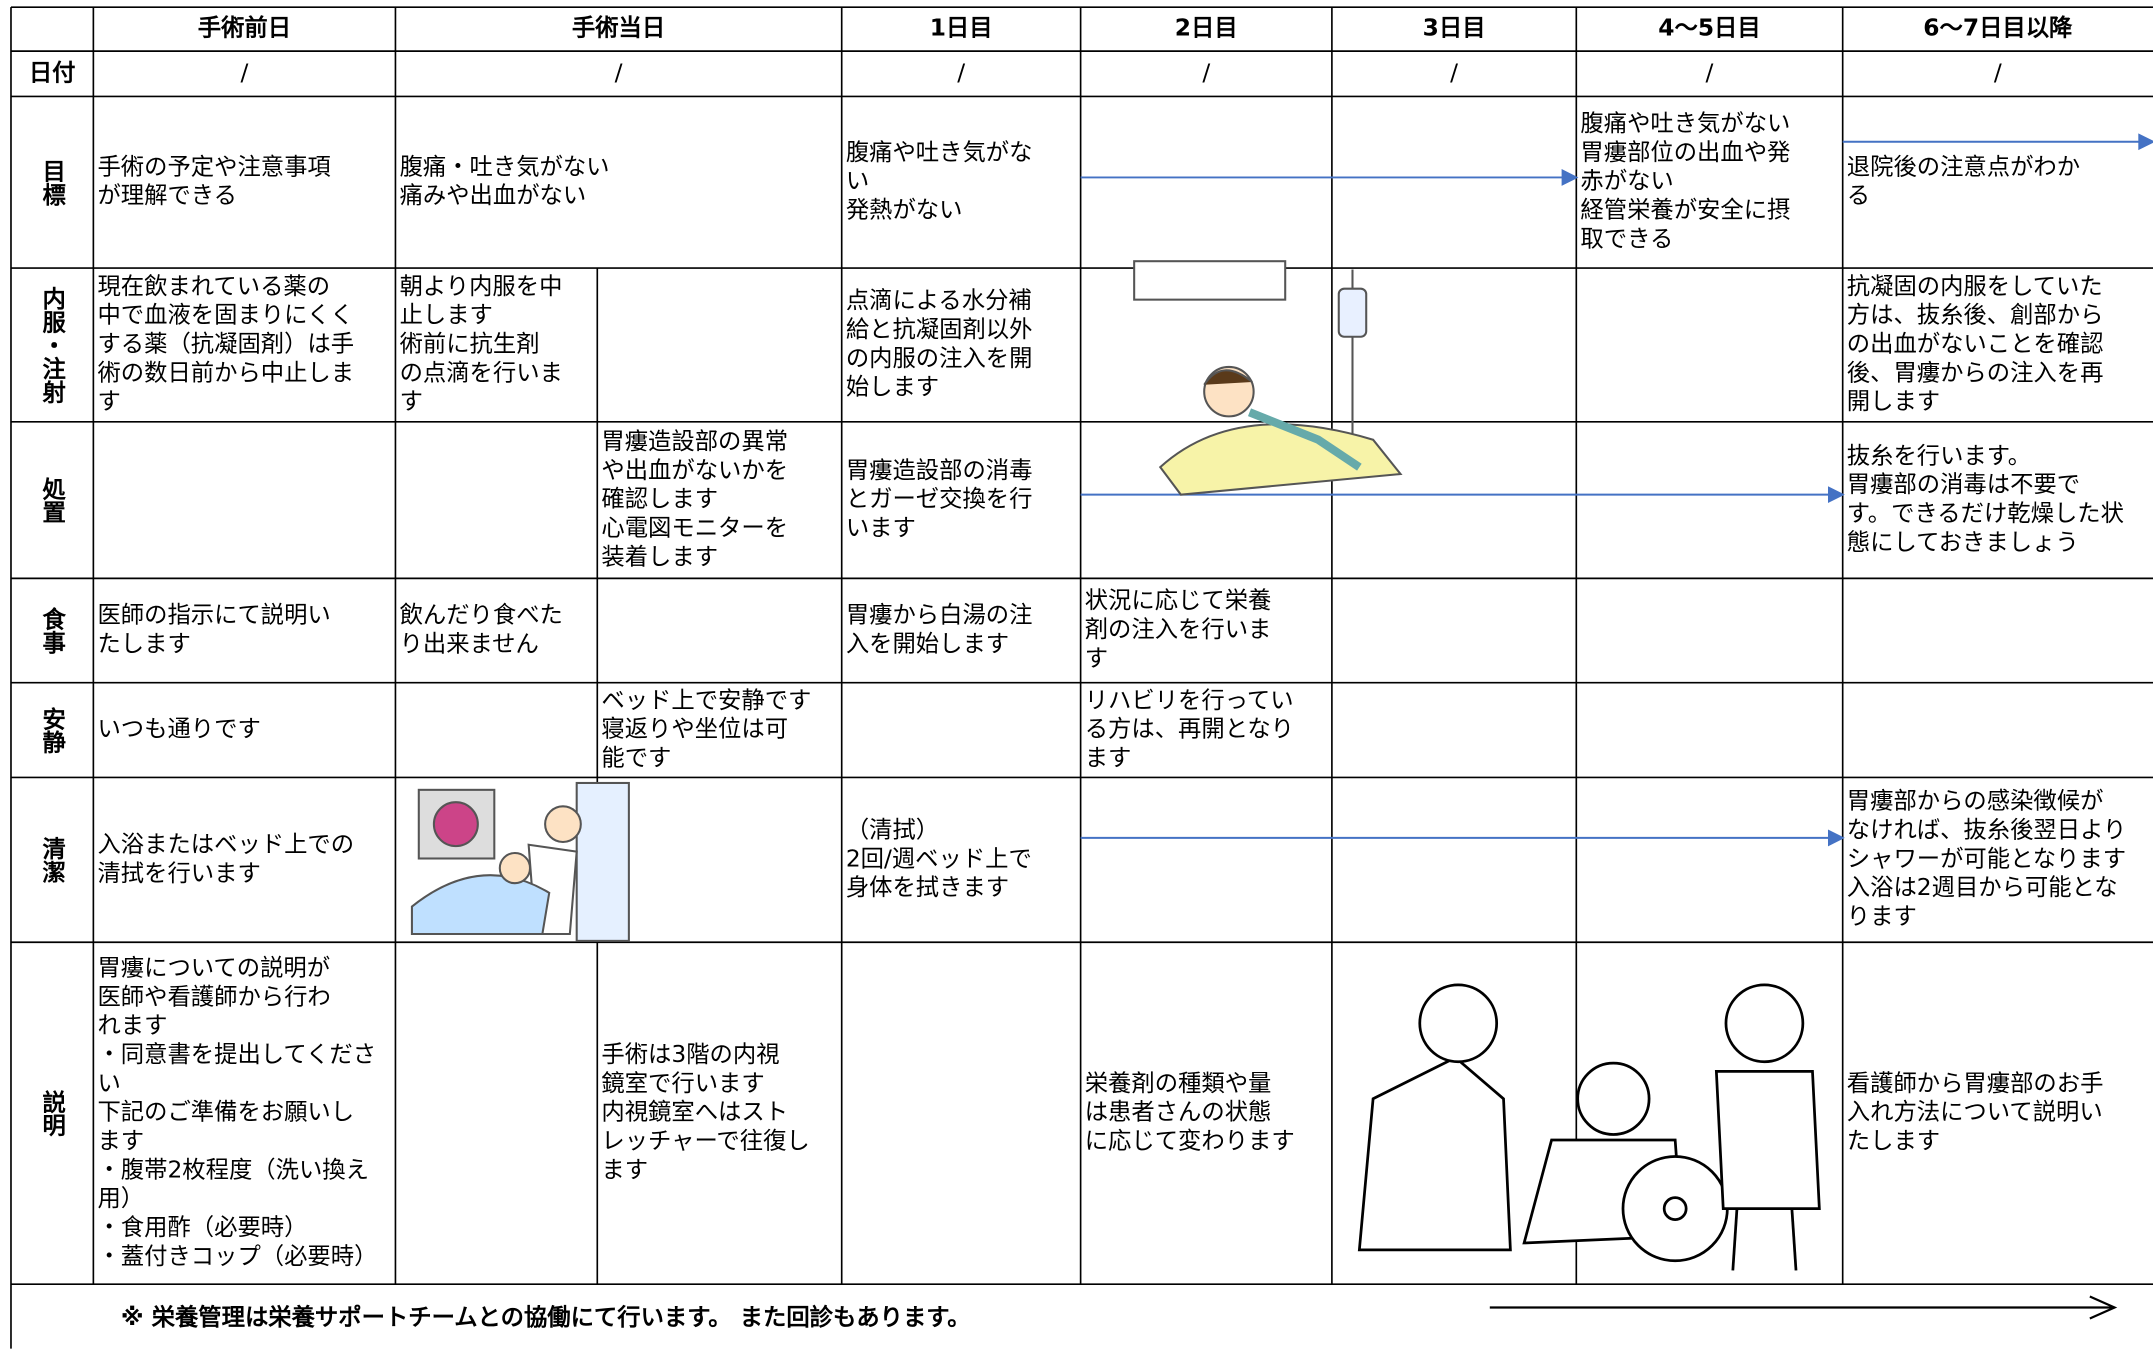  Describe the element at coordinates (694, 1112) in the screenshot. I see `cell-text: 内視鏡室へはスト` at that location.